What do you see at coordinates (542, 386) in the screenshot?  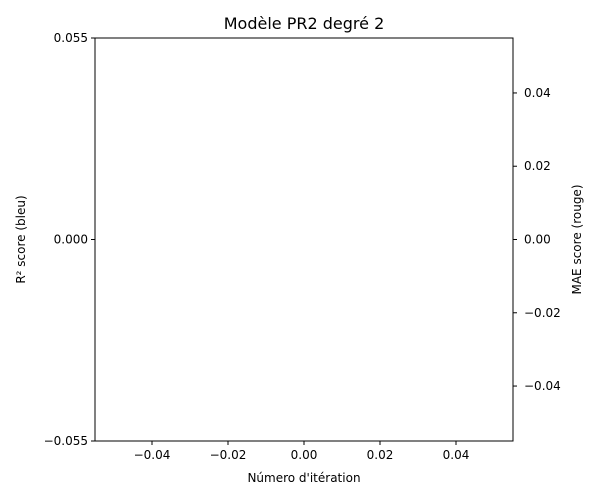 I see `y-right-tick-label: −0.04` at bounding box center [542, 386].